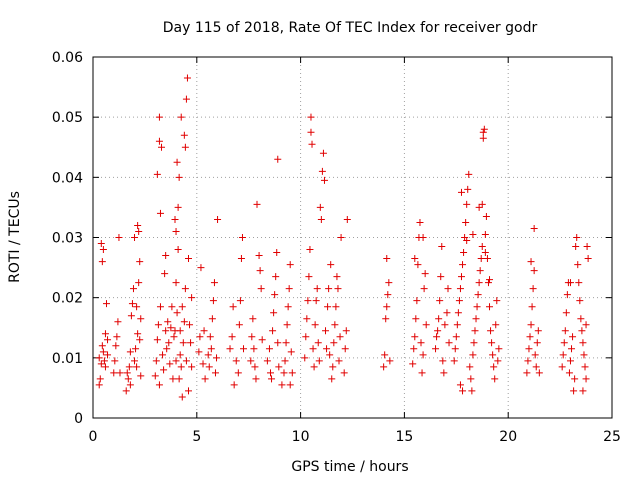  What do you see at coordinates (67, 359) in the screenshot?
I see `y-tick-label: 0.01` at bounding box center [67, 359].